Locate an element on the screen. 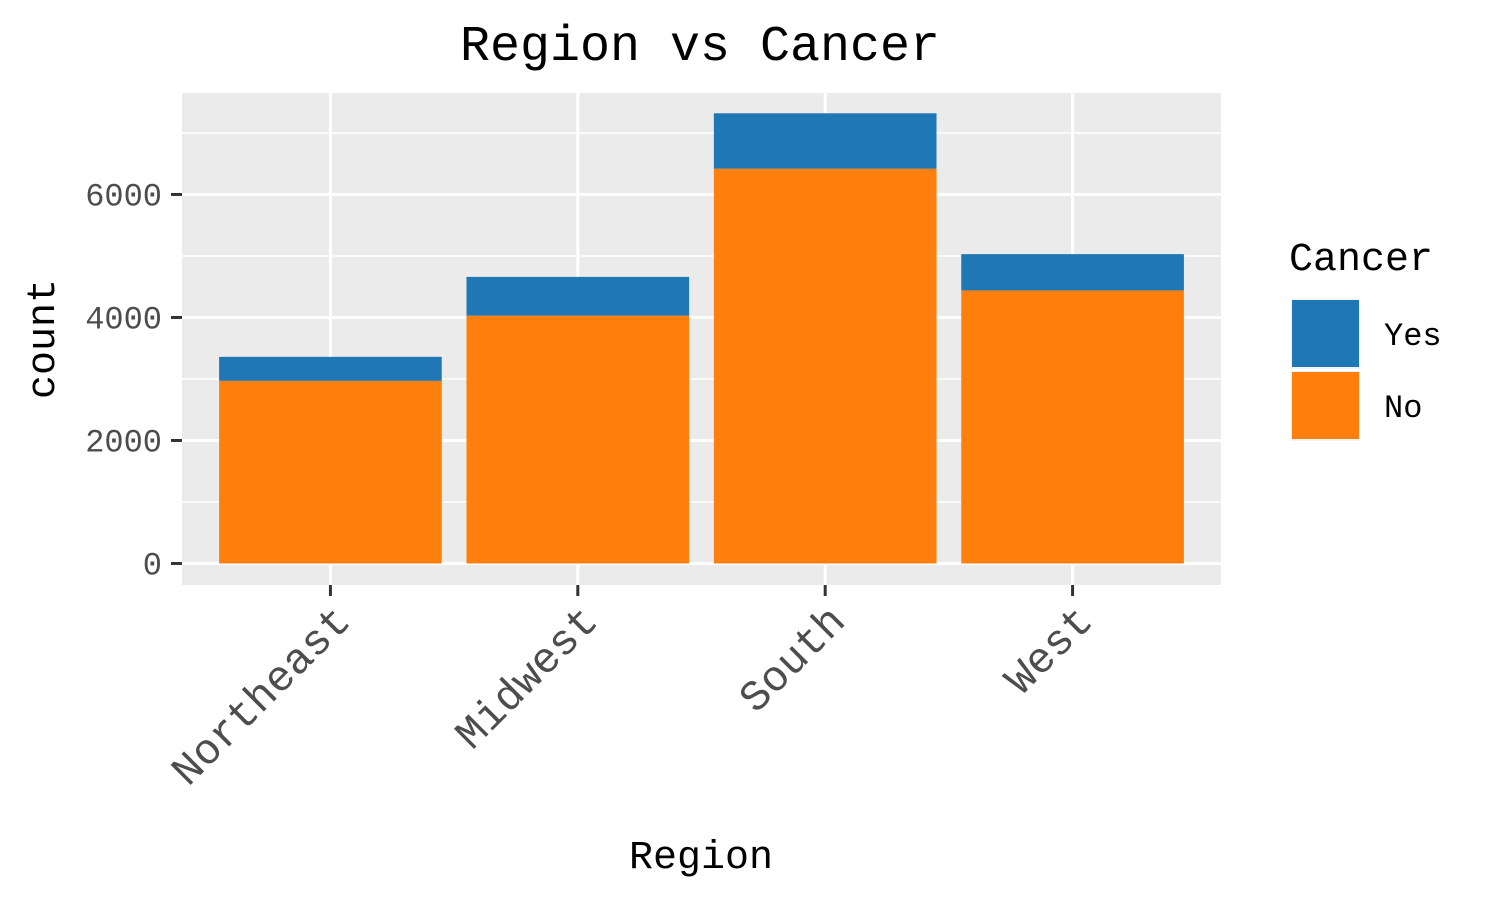 This screenshot has width=1500, height=900. bar-yes-midwest: Midwest — Yes: 630 is located at coordinates (578, 296).